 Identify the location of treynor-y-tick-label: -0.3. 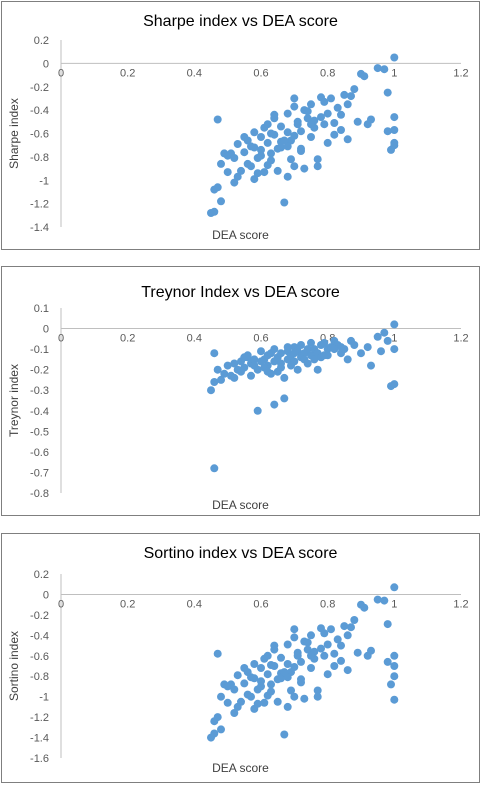
(39, 391).